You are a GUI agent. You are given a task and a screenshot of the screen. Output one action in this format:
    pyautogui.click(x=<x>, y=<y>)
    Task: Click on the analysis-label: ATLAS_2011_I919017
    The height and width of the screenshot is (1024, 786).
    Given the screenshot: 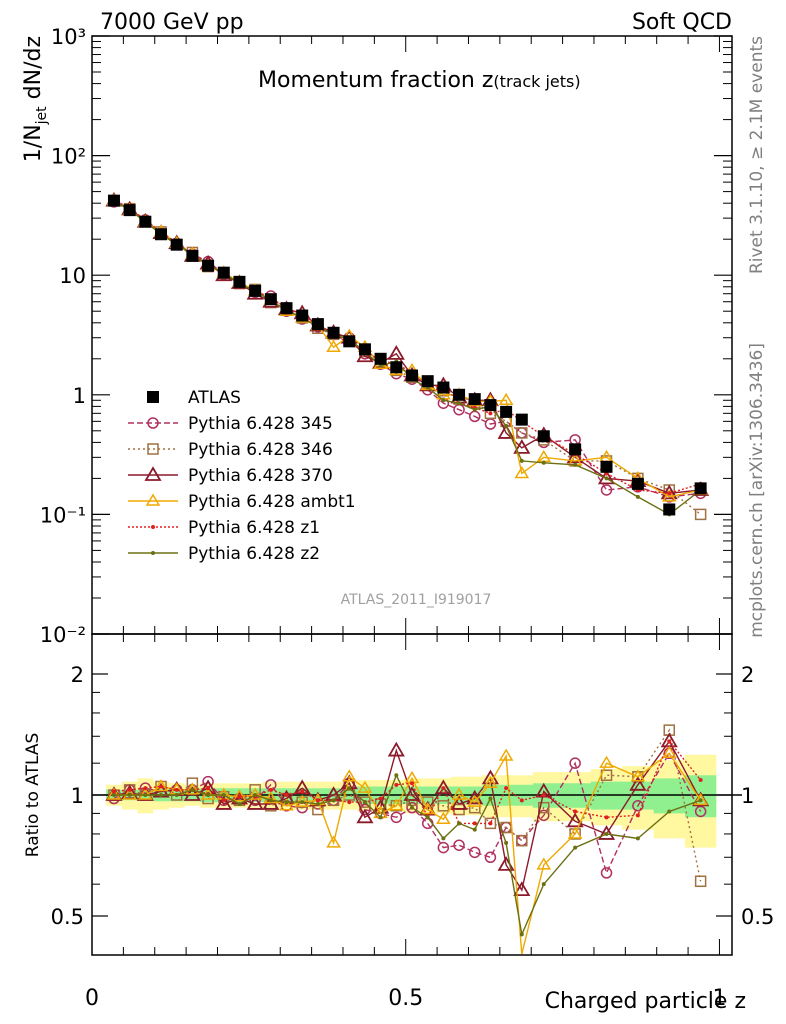 What is the action you would take?
    pyautogui.click(x=416, y=600)
    